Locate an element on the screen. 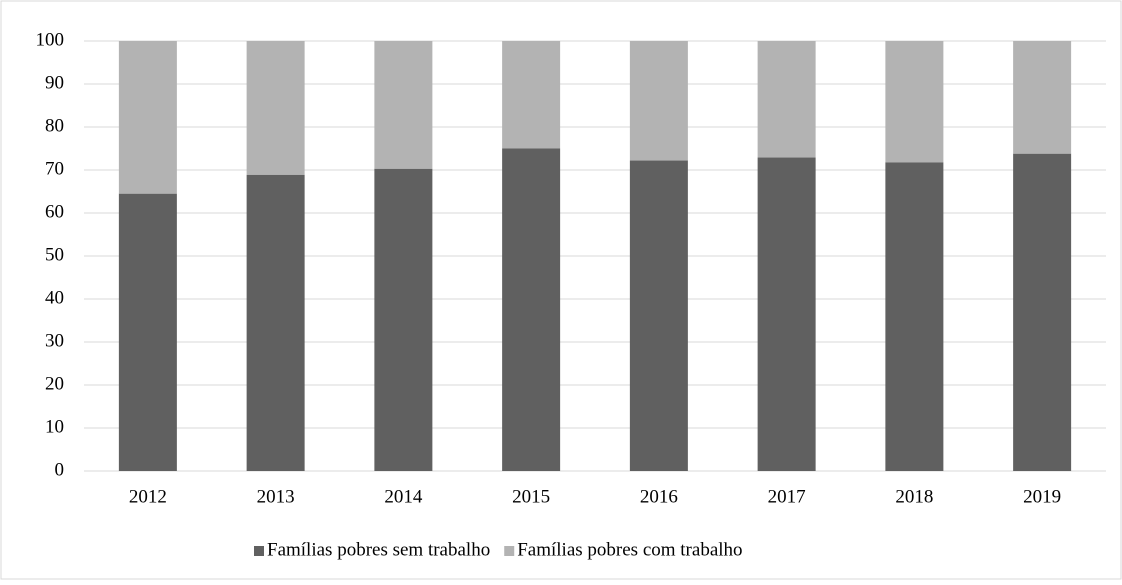 This screenshot has height=585, width=1122. x-tick-label: 2016 is located at coordinates (659, 496).